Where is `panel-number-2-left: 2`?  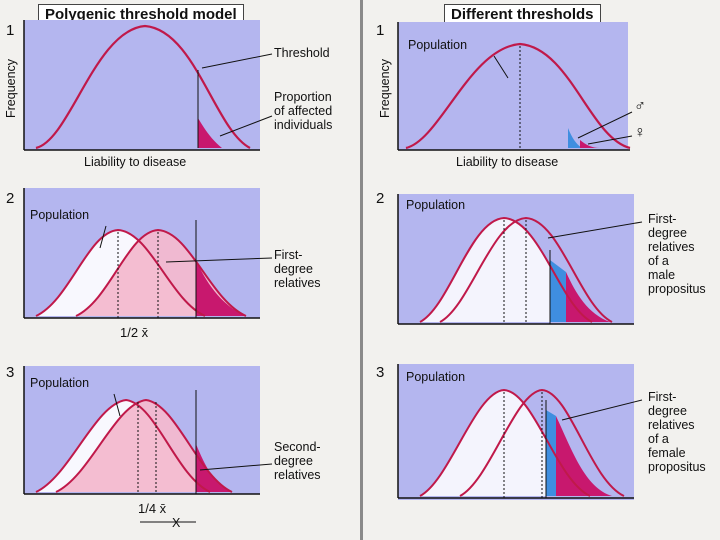
panel-number-2-left: 2 is located at coordinates (10, 198).